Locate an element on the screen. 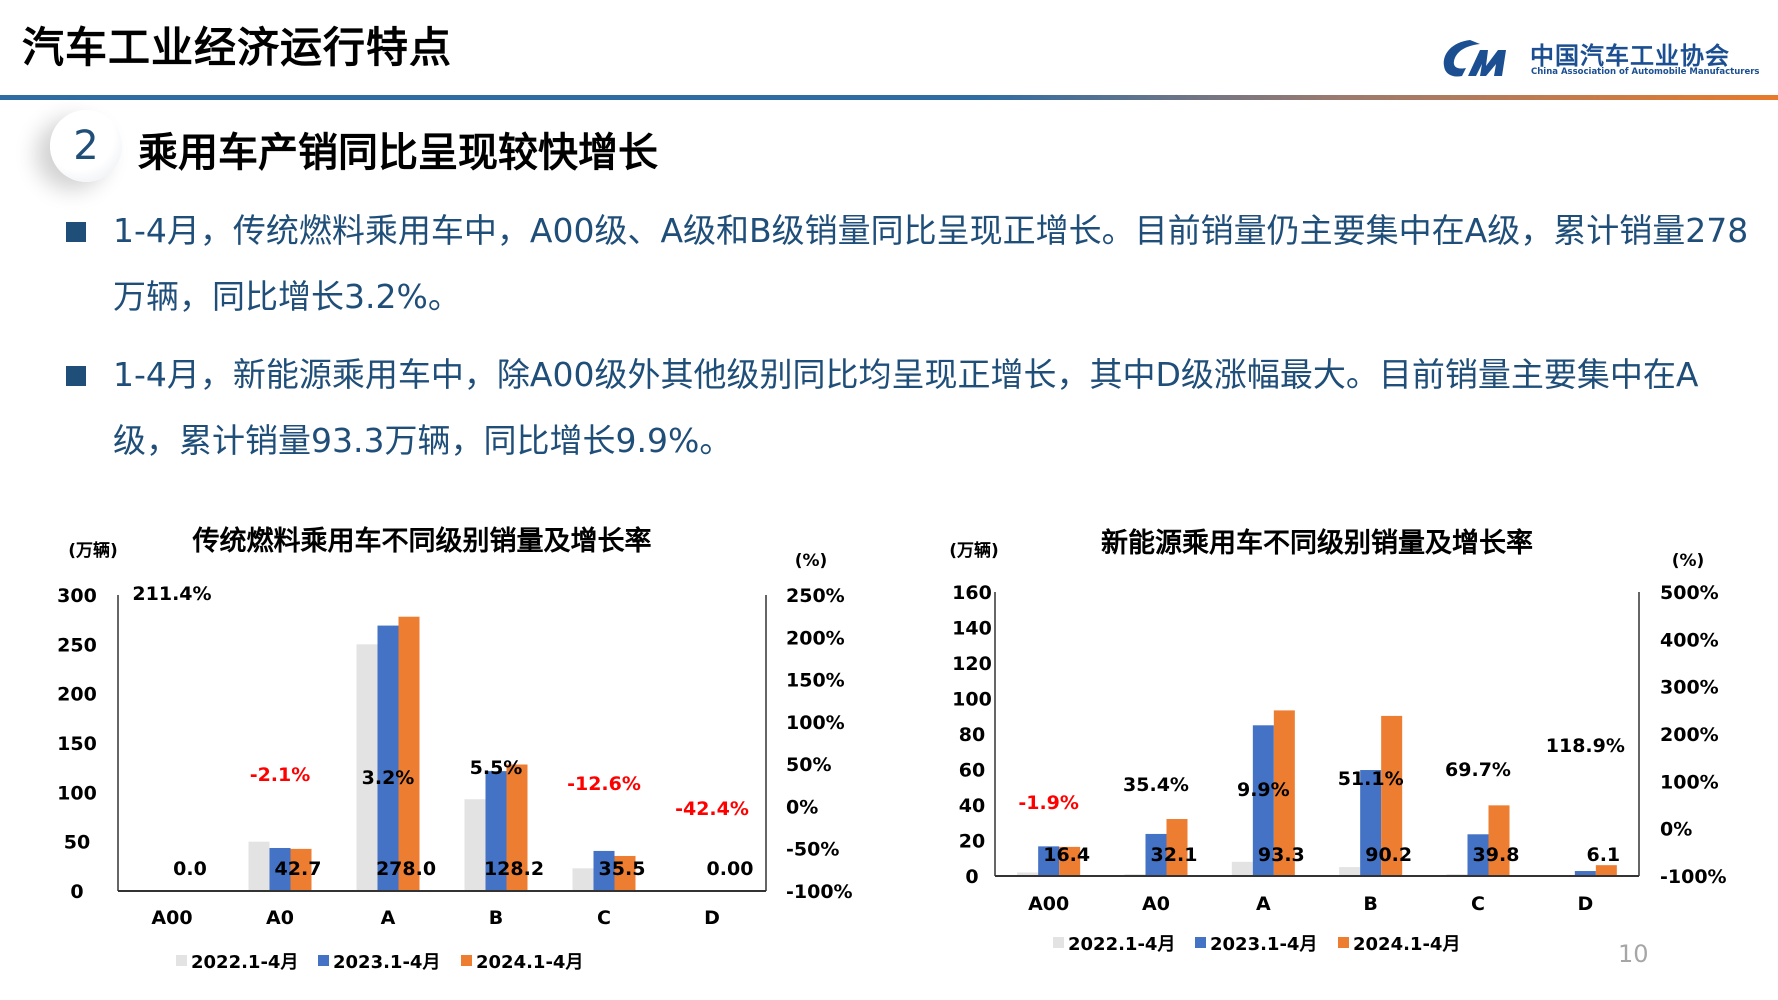  chart1-category-label: A0 is located at coordinates (280, 918).